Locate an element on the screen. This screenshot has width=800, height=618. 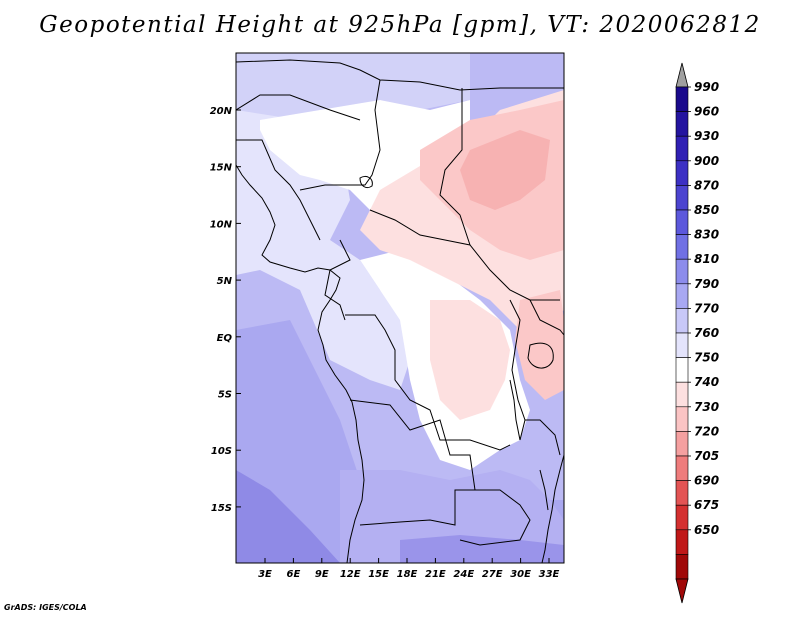
lake-malawi is located at coordinates (544, 490).